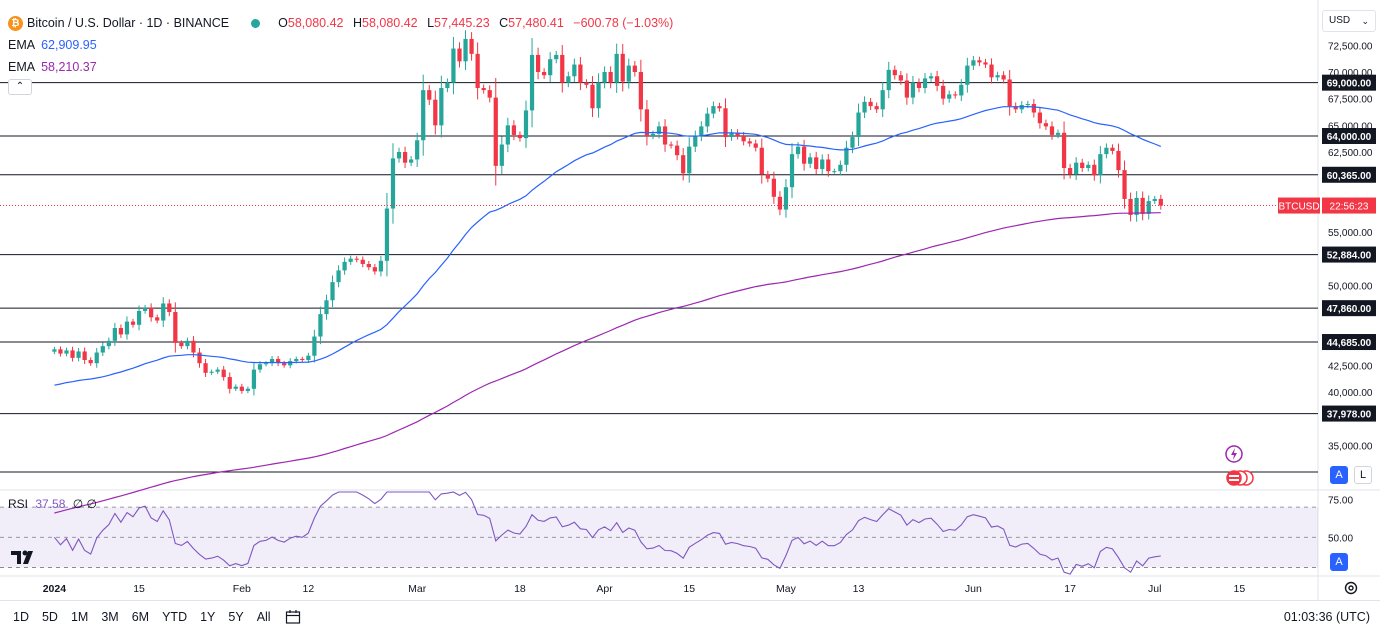 The image size is (1380, 633). Describe the element at coordinates (1326, 617) in the screenshot. I see `utc-clock: 01:03:36 (UTC)` at that location.